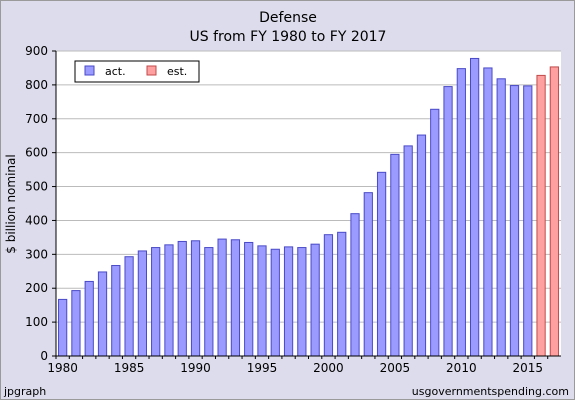  I want to click on legend-label-actual: act., so click(115, 71).